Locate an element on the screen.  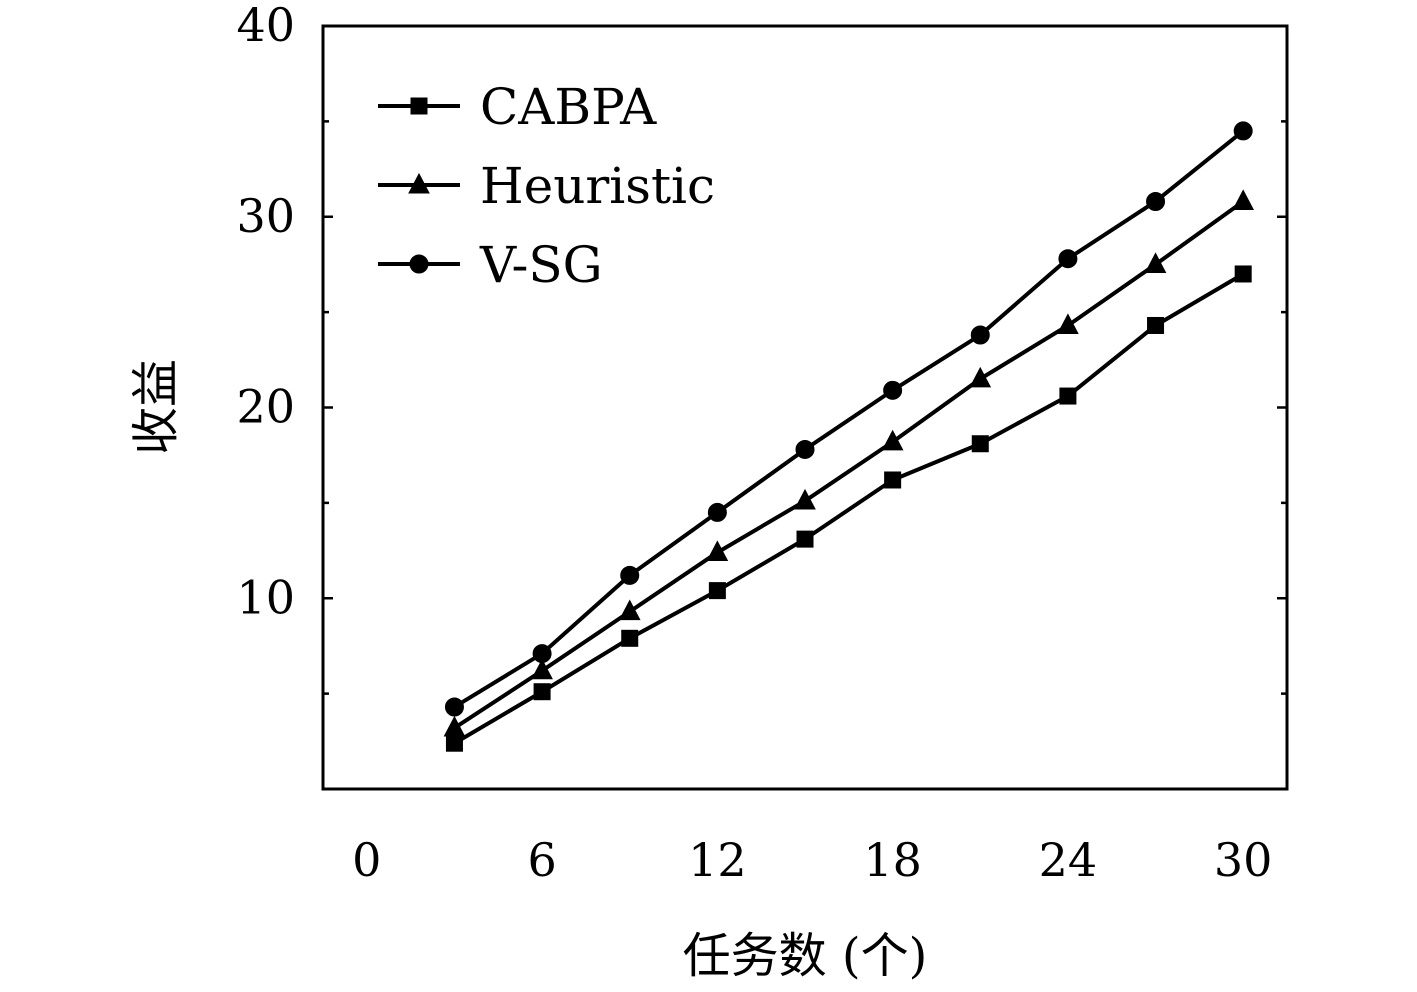
legend-entry: V-SG is located at coordinates (490, 265).